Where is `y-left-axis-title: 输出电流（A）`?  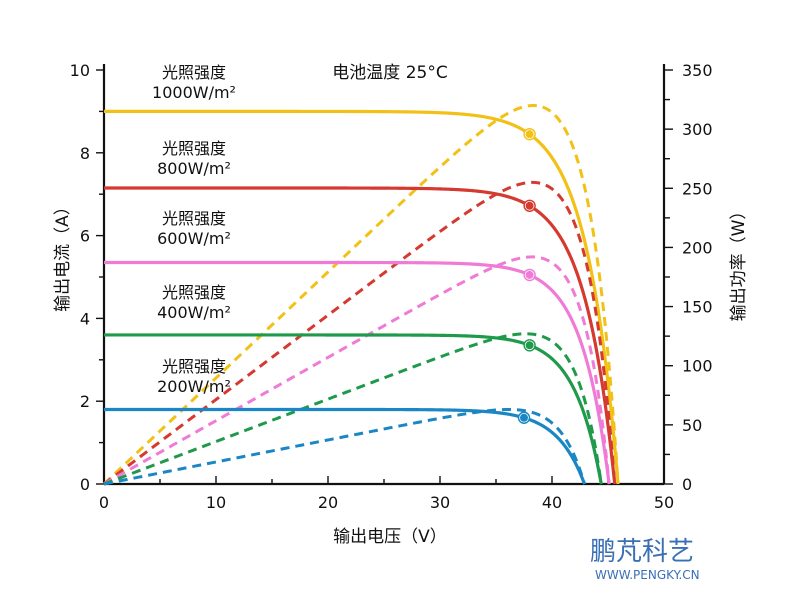
y-left-axis-title: 输出电流（A） is located at coordinates (63, 255).